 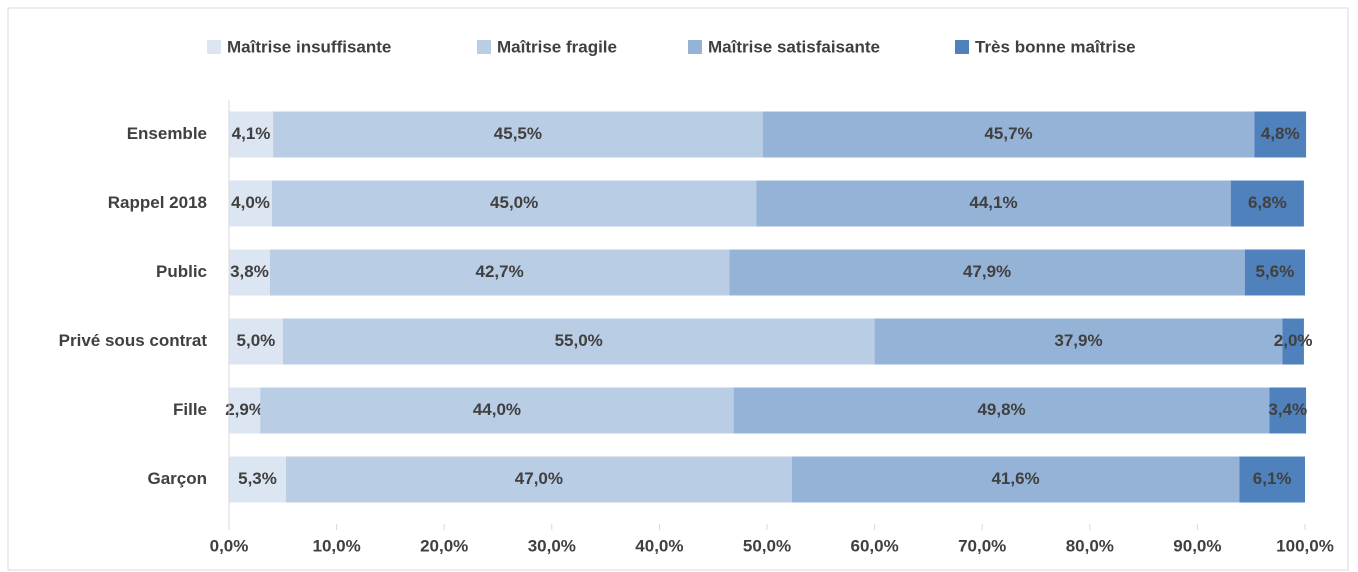 What do you see at coordinates (1090, 545) in the screenshot?
I see `x-tick-label: 80,0%` at bounding box center [1090, 545].